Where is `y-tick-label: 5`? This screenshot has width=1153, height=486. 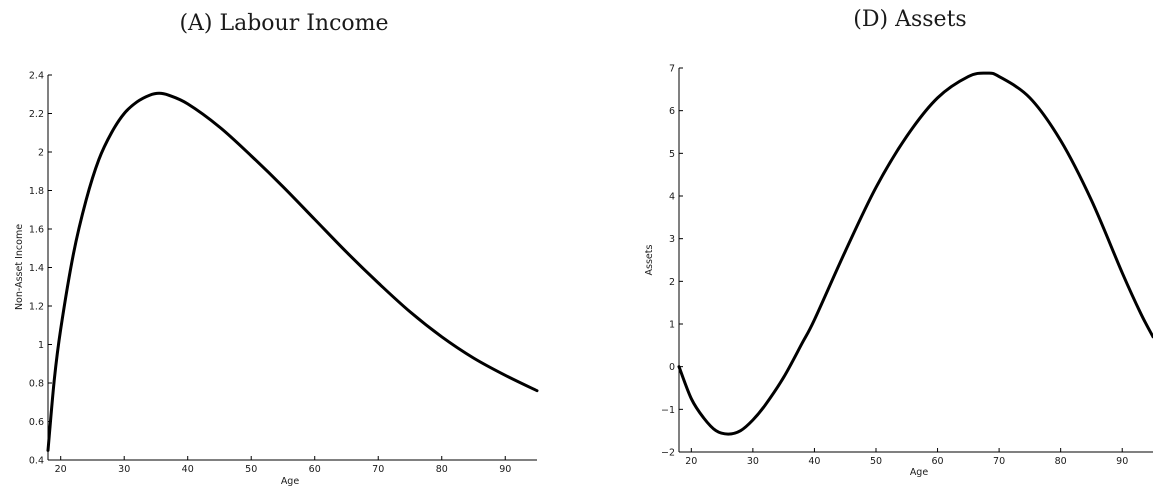
y-tick-label: 5 is located at coordinates (672, 154).